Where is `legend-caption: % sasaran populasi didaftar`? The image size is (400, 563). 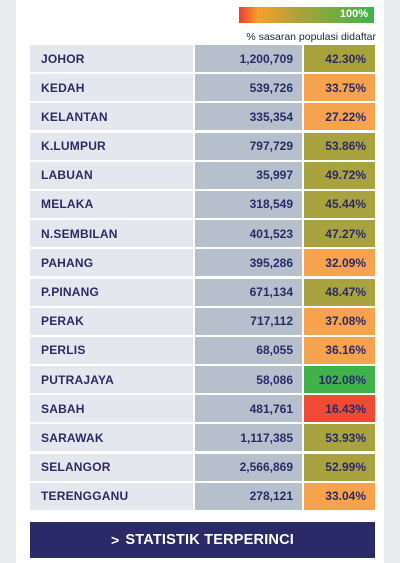
legend-caption: % sasaran populasi didaftar is located at coordinates (311, 37).